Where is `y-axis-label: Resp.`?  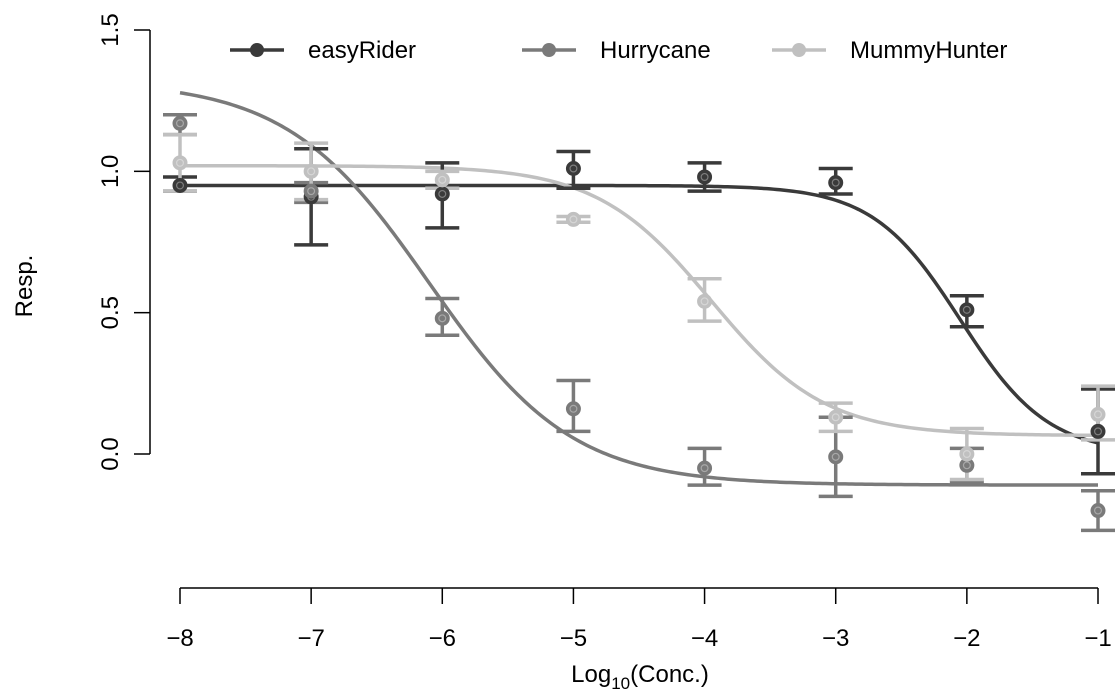
y-axis-label: Resp. is located at coordinates (24, 286).